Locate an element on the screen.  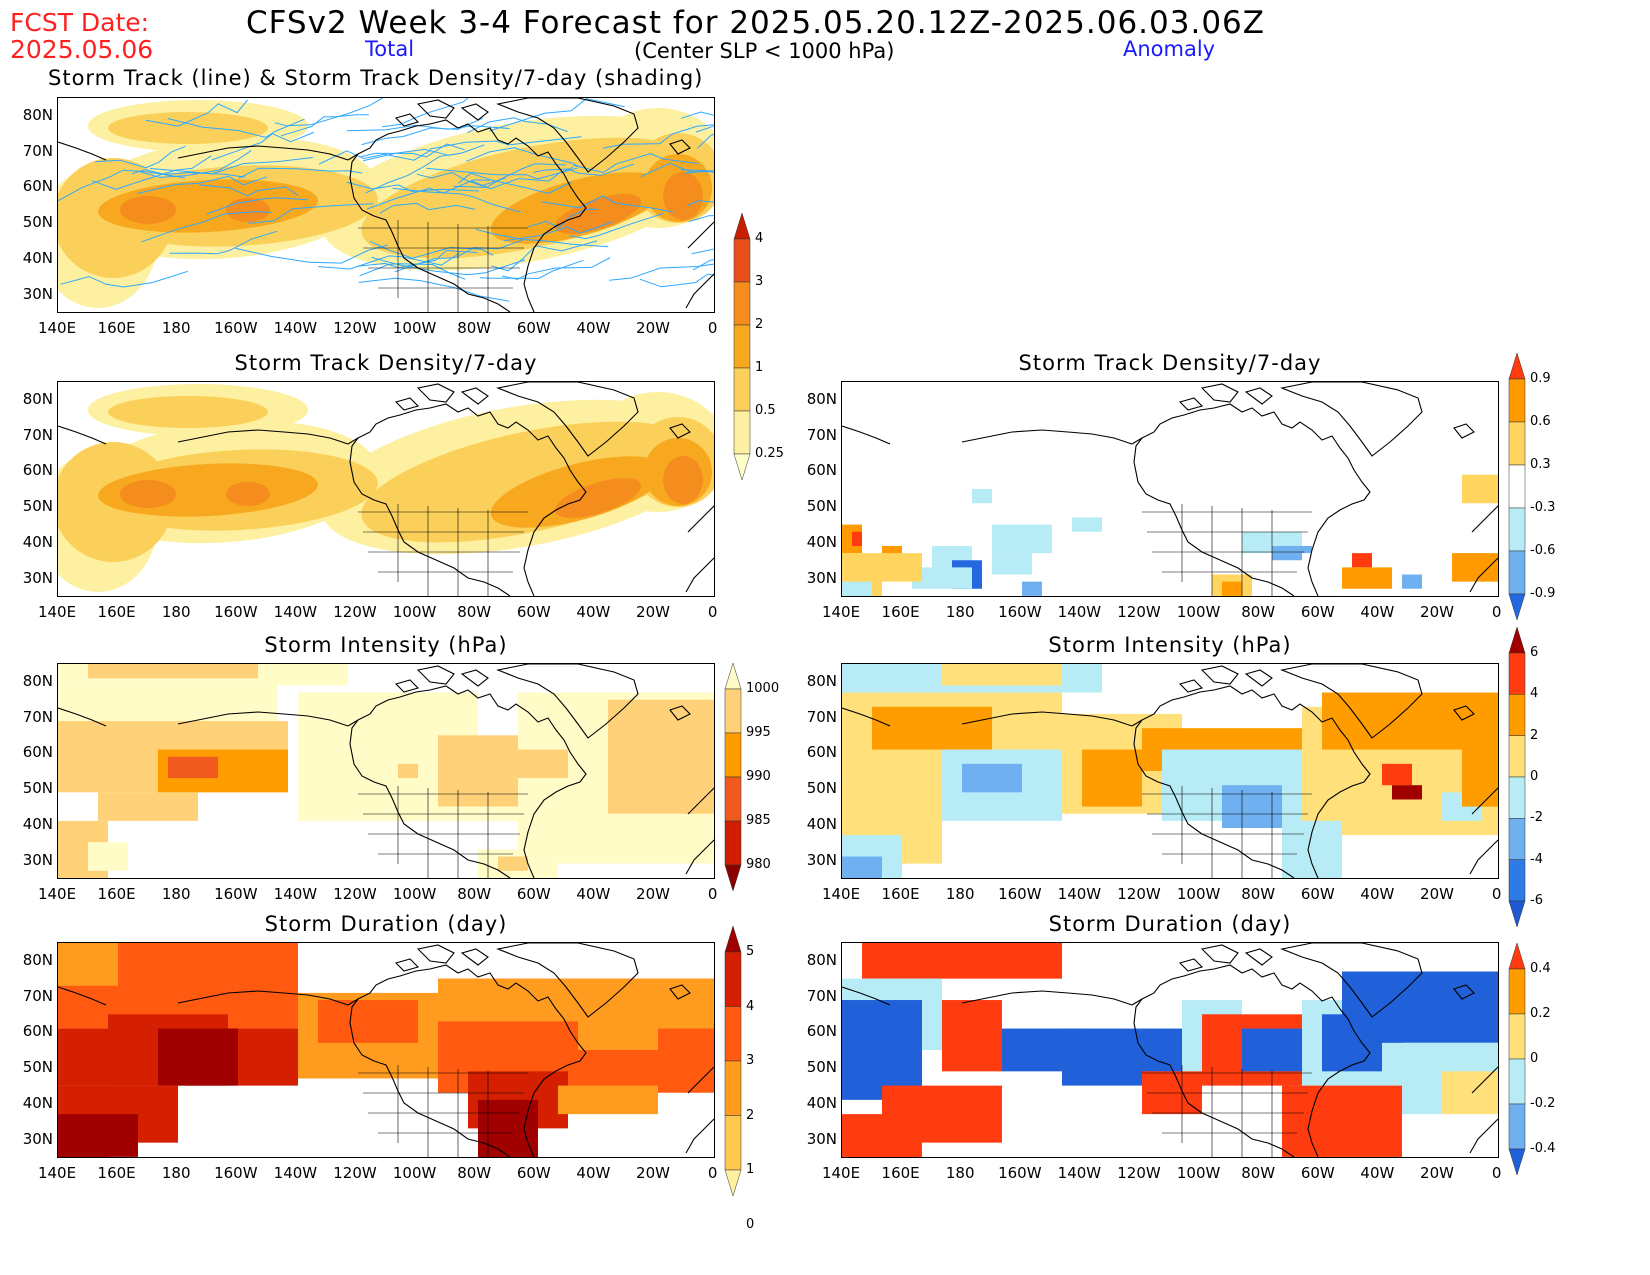
colorbar-label: -0.4 is located at coordinates (1543, 1148).